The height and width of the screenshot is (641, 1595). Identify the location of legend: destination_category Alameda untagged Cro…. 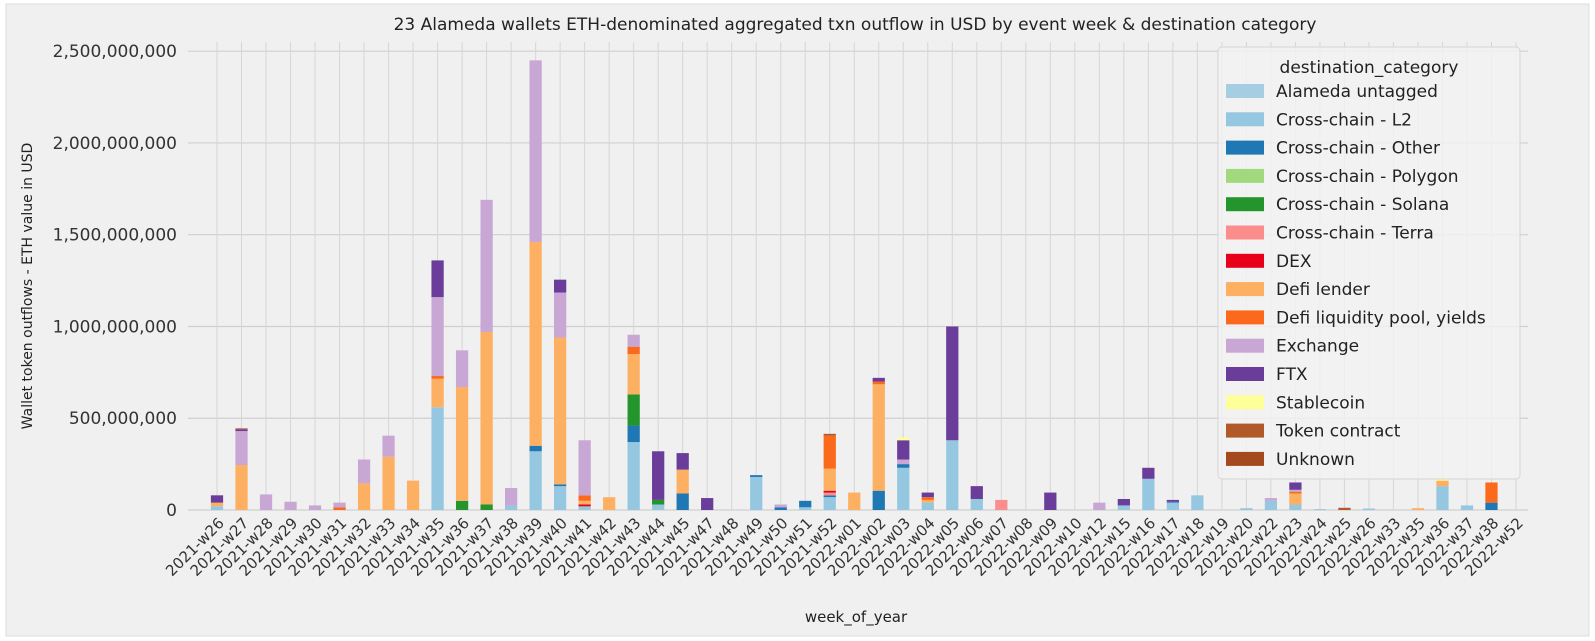
(1369, 263).